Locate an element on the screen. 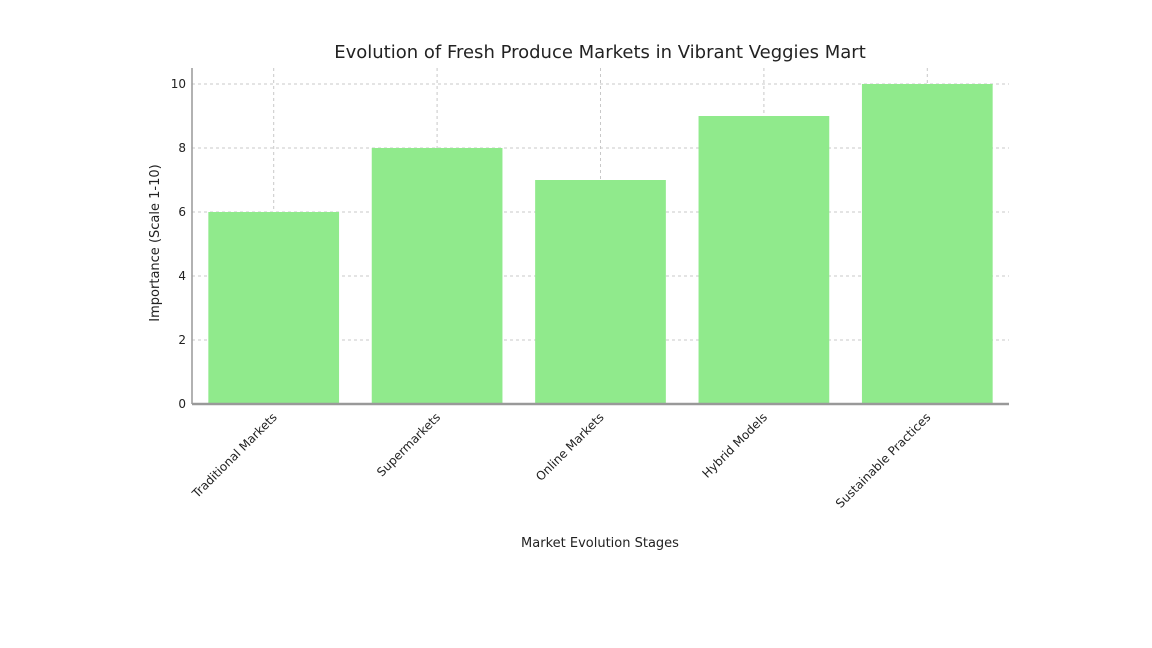 This screenshot has height=648, width=1152. y-tick-label: 6 is located at coordinates (182, 212).